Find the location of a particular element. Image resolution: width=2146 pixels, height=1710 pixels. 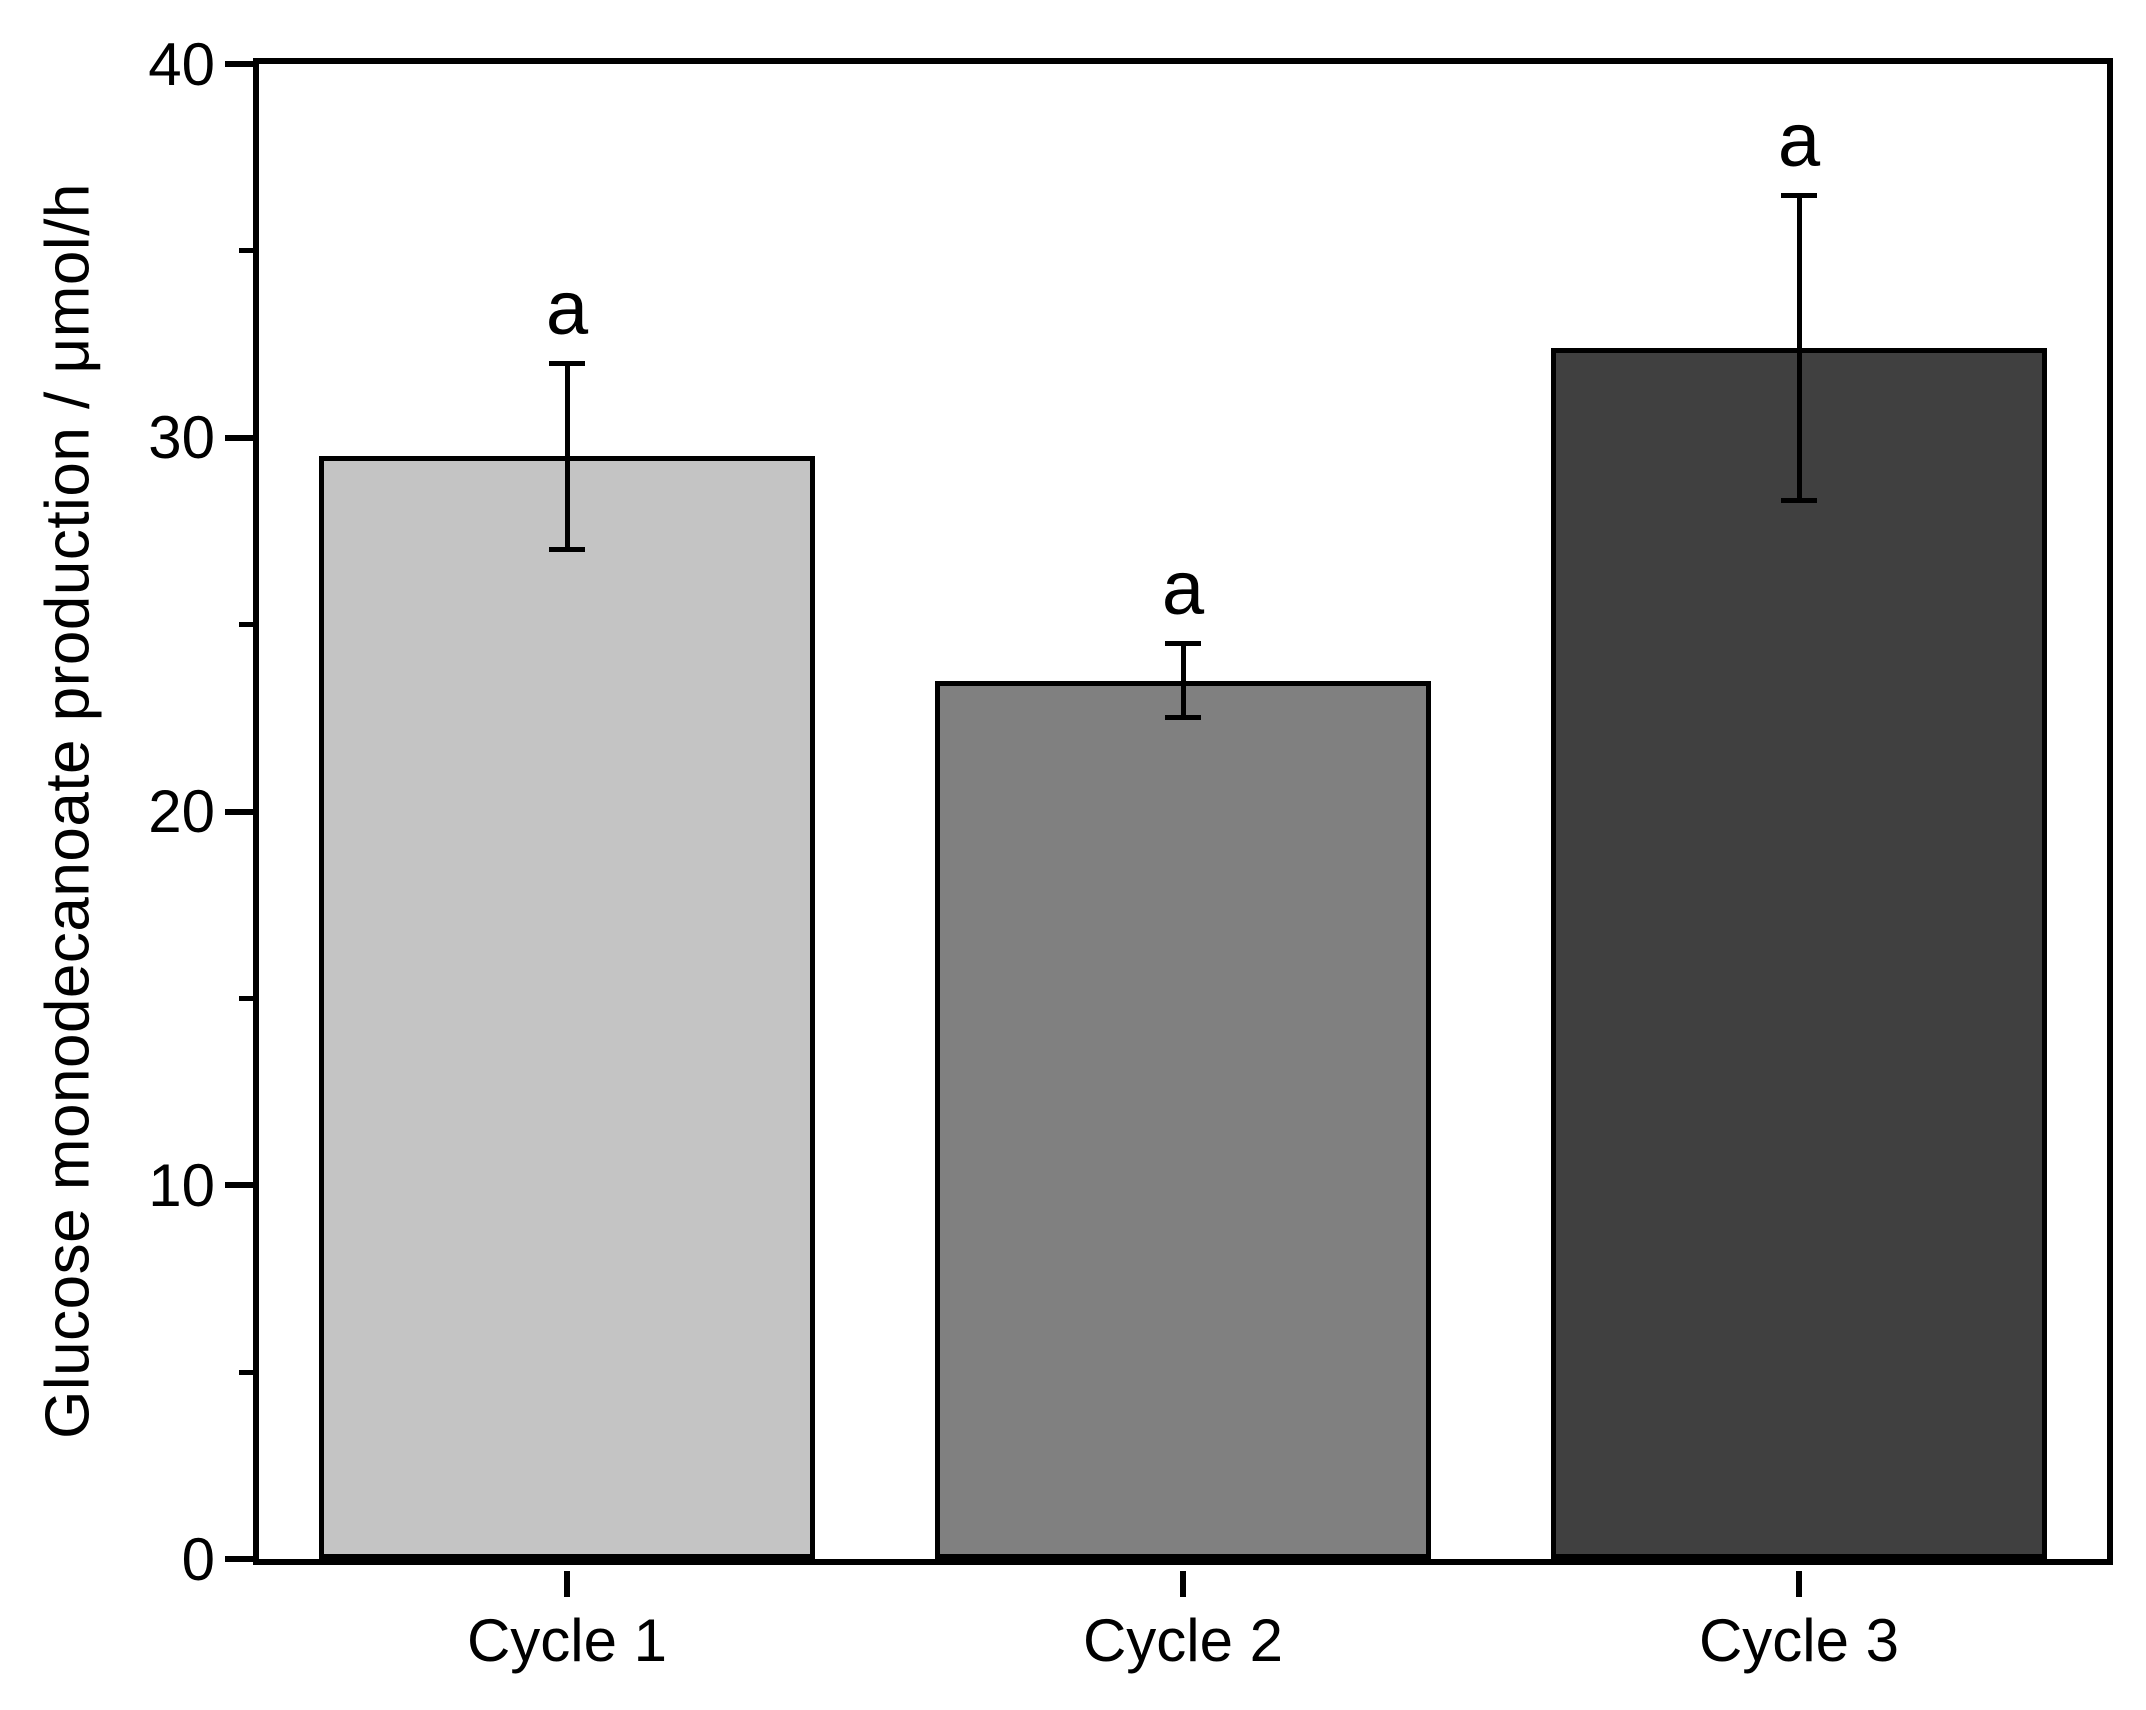

x-axis-category-label: Cycle 3 is located at coordinates (1799, 1640).